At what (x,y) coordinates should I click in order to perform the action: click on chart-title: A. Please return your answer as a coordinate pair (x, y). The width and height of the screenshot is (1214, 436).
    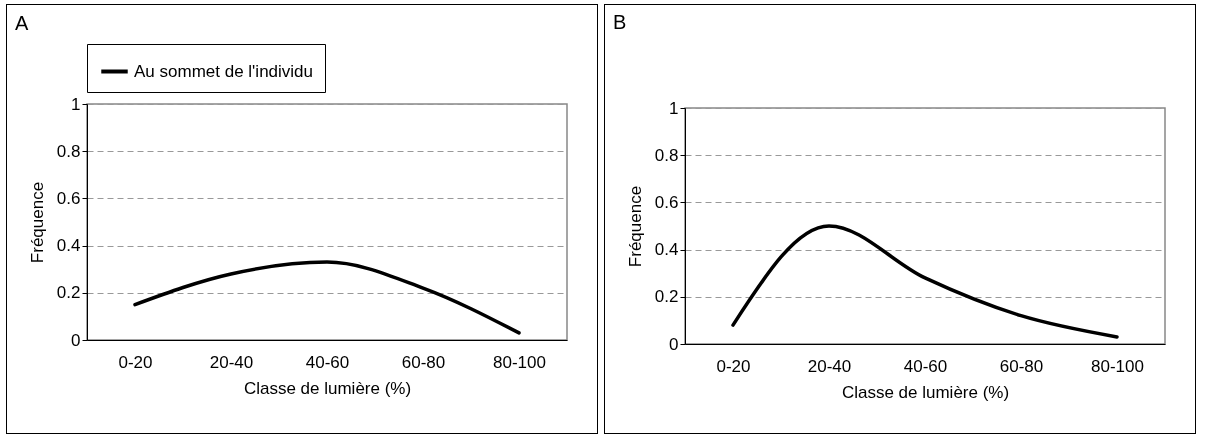
    Looking at the image, I should click on (22, 22).